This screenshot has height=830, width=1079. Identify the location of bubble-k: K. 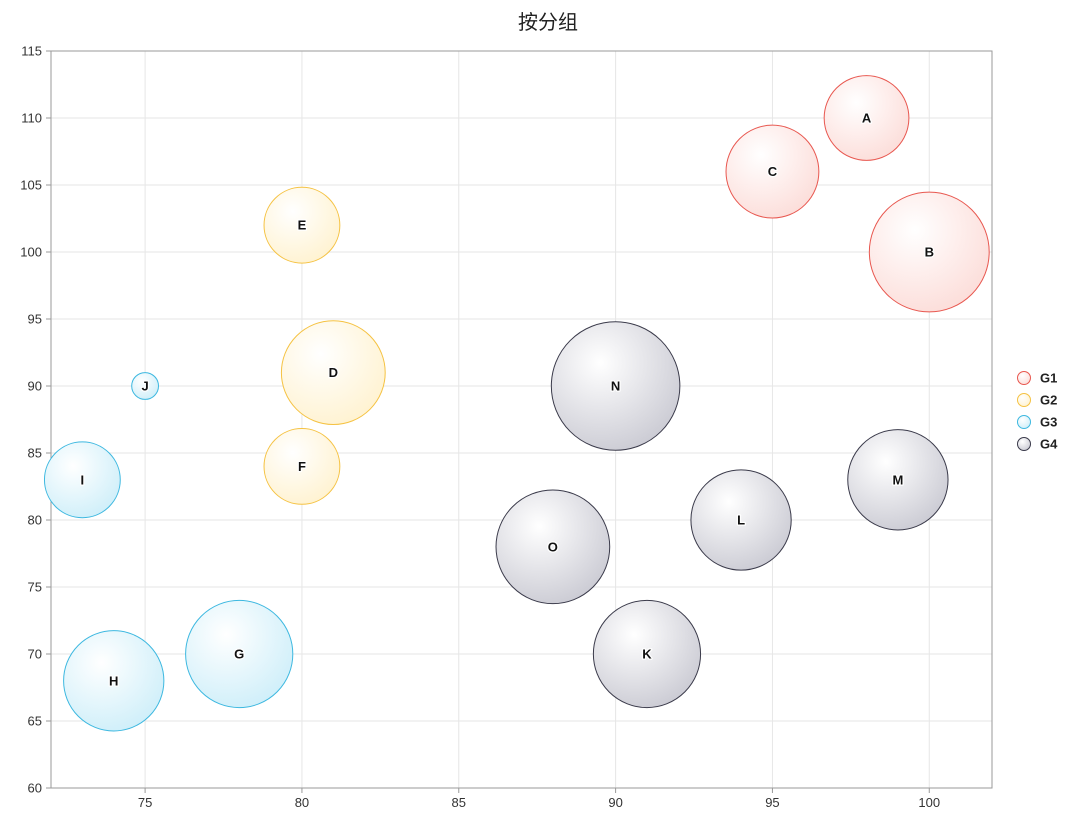
(647, 654).